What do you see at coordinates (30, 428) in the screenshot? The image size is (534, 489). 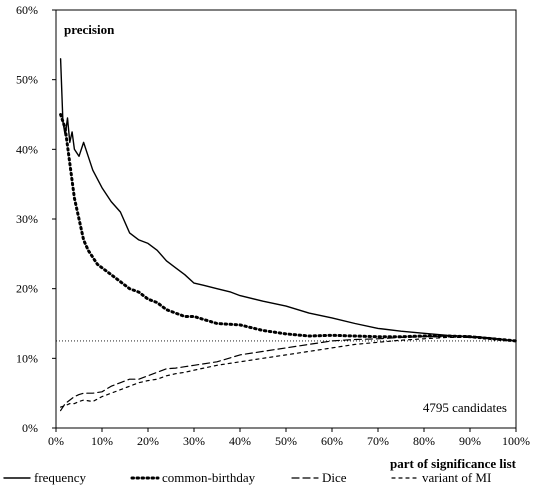 I see `y-tick-label: 0%` at bounding box center [30, 428].